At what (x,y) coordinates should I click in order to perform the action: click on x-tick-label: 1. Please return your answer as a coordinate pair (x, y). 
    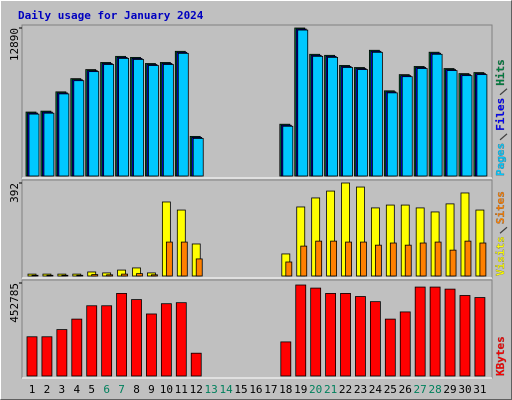
    Looking at the image, I should click on (32, 389).